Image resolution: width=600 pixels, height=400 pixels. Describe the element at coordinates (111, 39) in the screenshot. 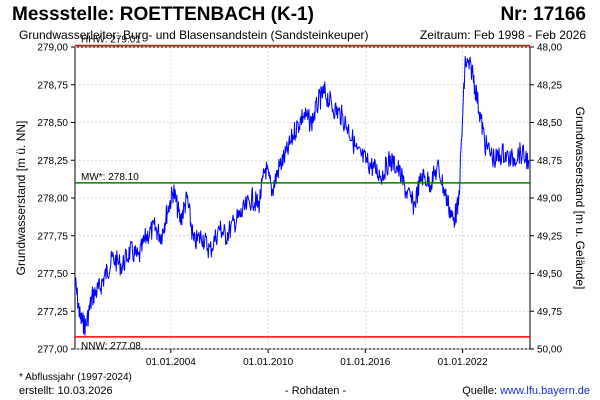

I see `reference-label-hhw: HHW: 279.01` at that location.